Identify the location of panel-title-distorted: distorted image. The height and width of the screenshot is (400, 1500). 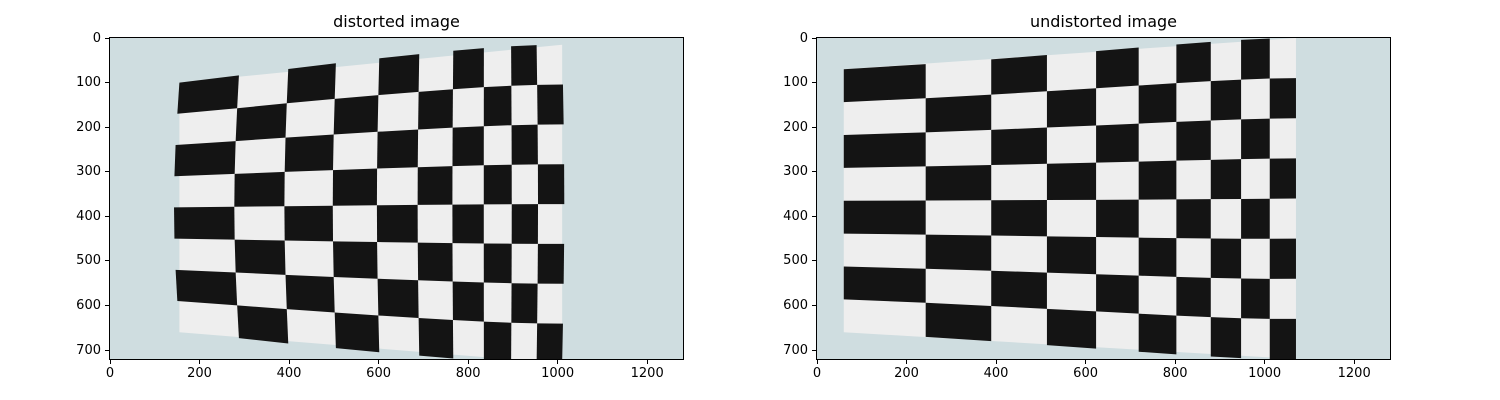
(396, 21).